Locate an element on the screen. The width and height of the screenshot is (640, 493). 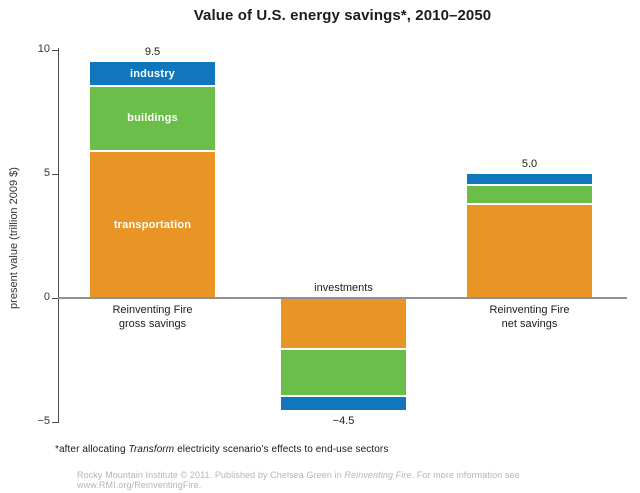
bar-category-label: Reinventing Fire net savings is located at coordinates (529, 317).